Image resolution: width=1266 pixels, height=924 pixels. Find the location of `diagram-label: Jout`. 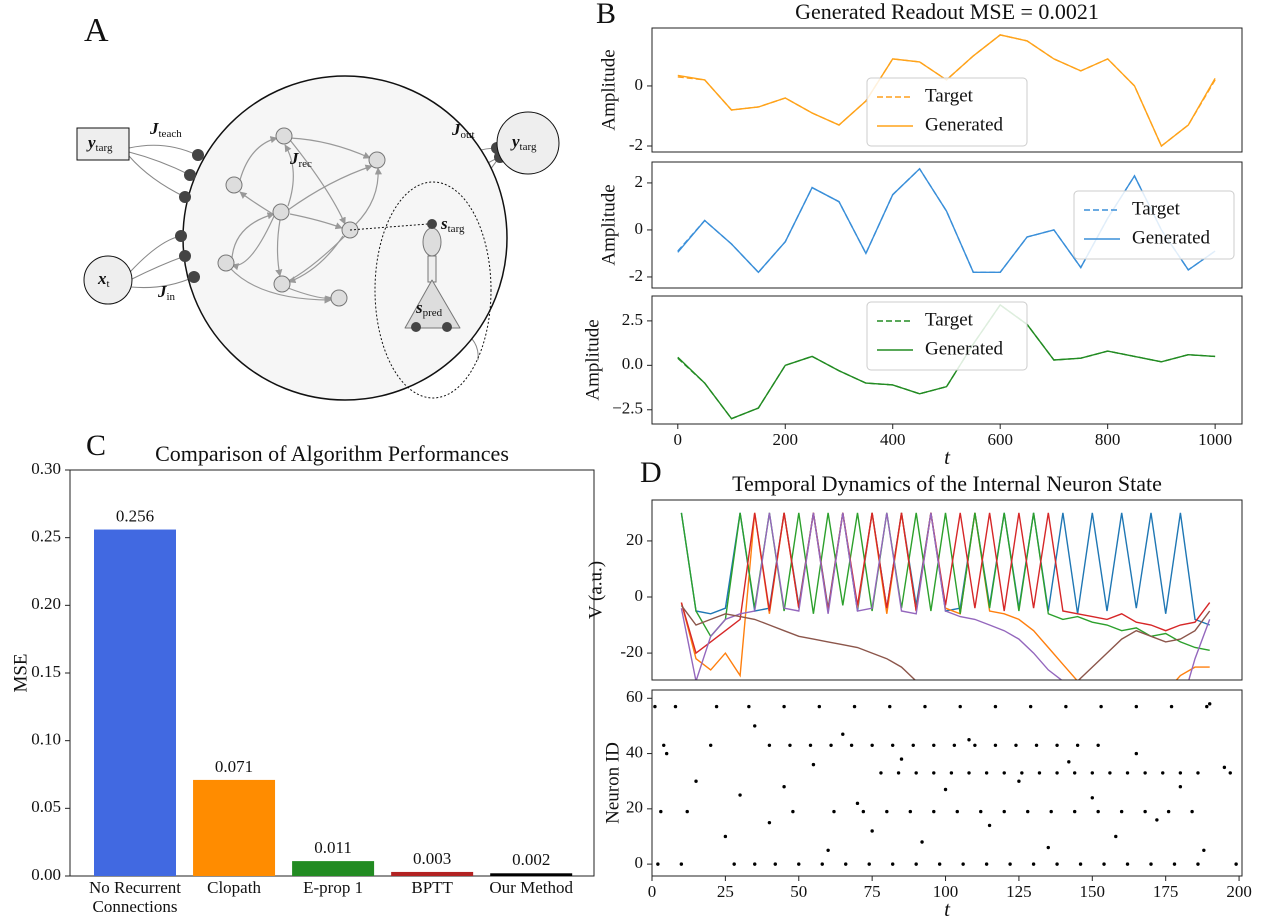

diagram-label: Jout is located at coordinates (463, 130).